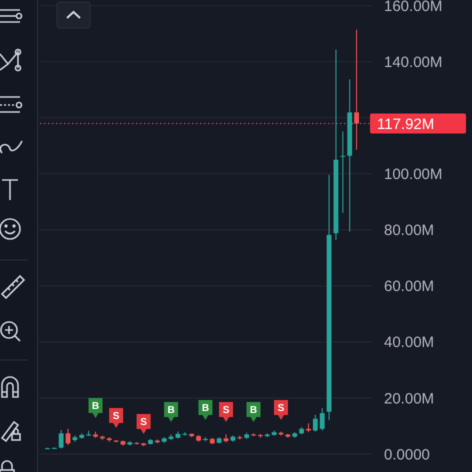 The image size is (472, 472). I want to click on y-tick-label: 60.00M, so click(409, 287).